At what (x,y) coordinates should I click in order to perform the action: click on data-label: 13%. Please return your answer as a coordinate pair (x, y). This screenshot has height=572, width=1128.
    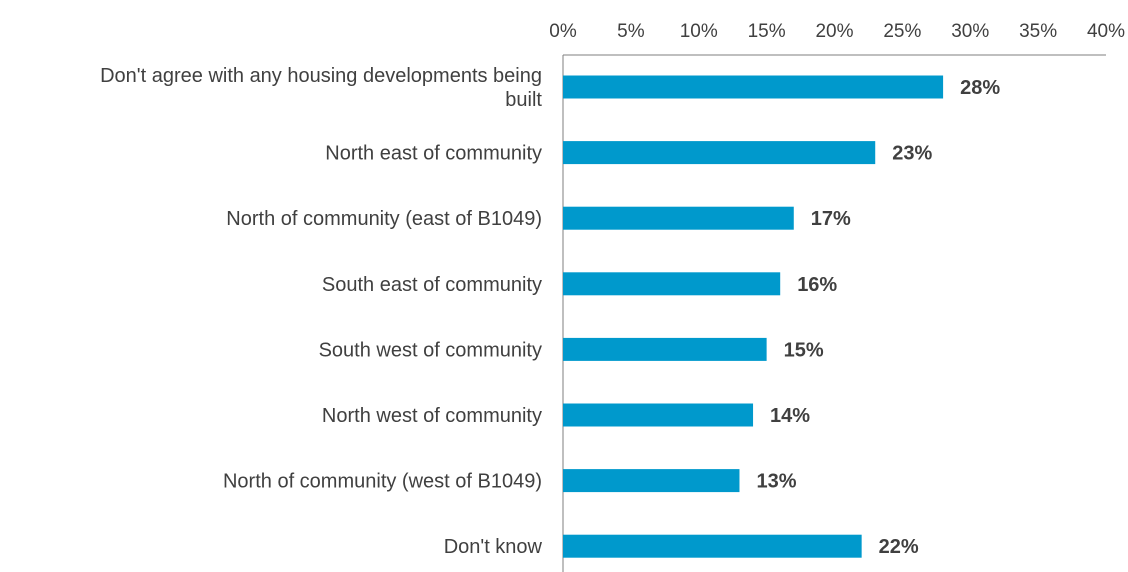
    Looking at the image, I should click on (776, 482).